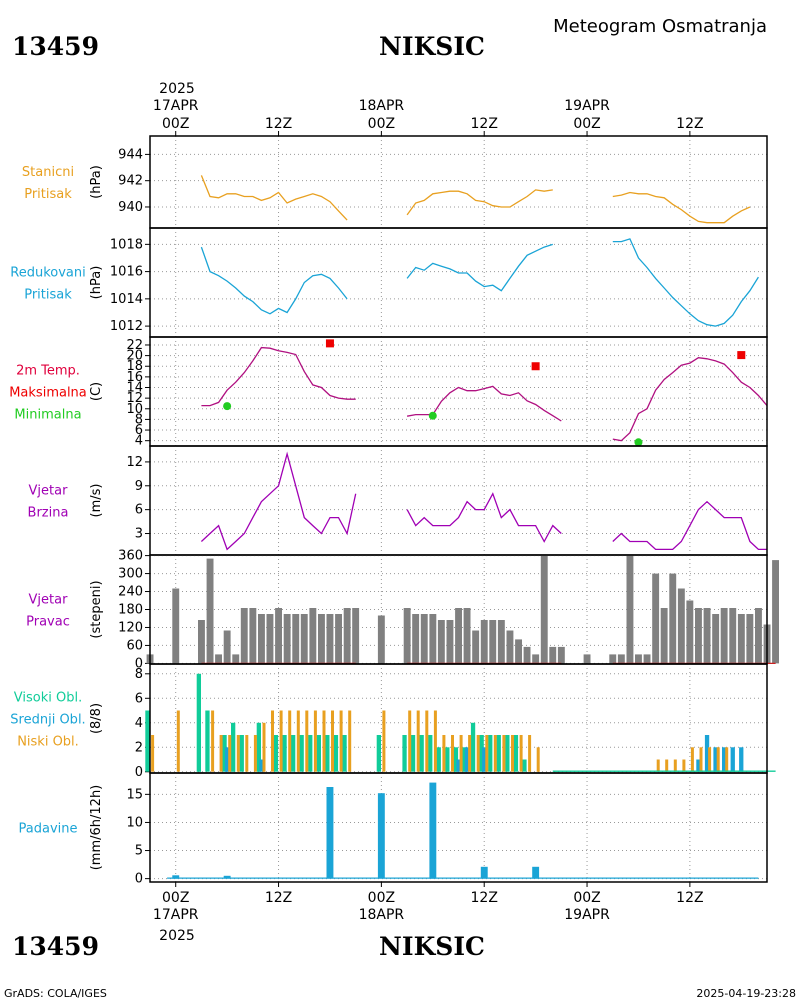 The width and height of the screenshot is (800, 1000). What do you see at coordinates (746, 993) in the screenshot?
I see `footer-right: 2025-04-19-23:28` at bounding box center [746, 993].